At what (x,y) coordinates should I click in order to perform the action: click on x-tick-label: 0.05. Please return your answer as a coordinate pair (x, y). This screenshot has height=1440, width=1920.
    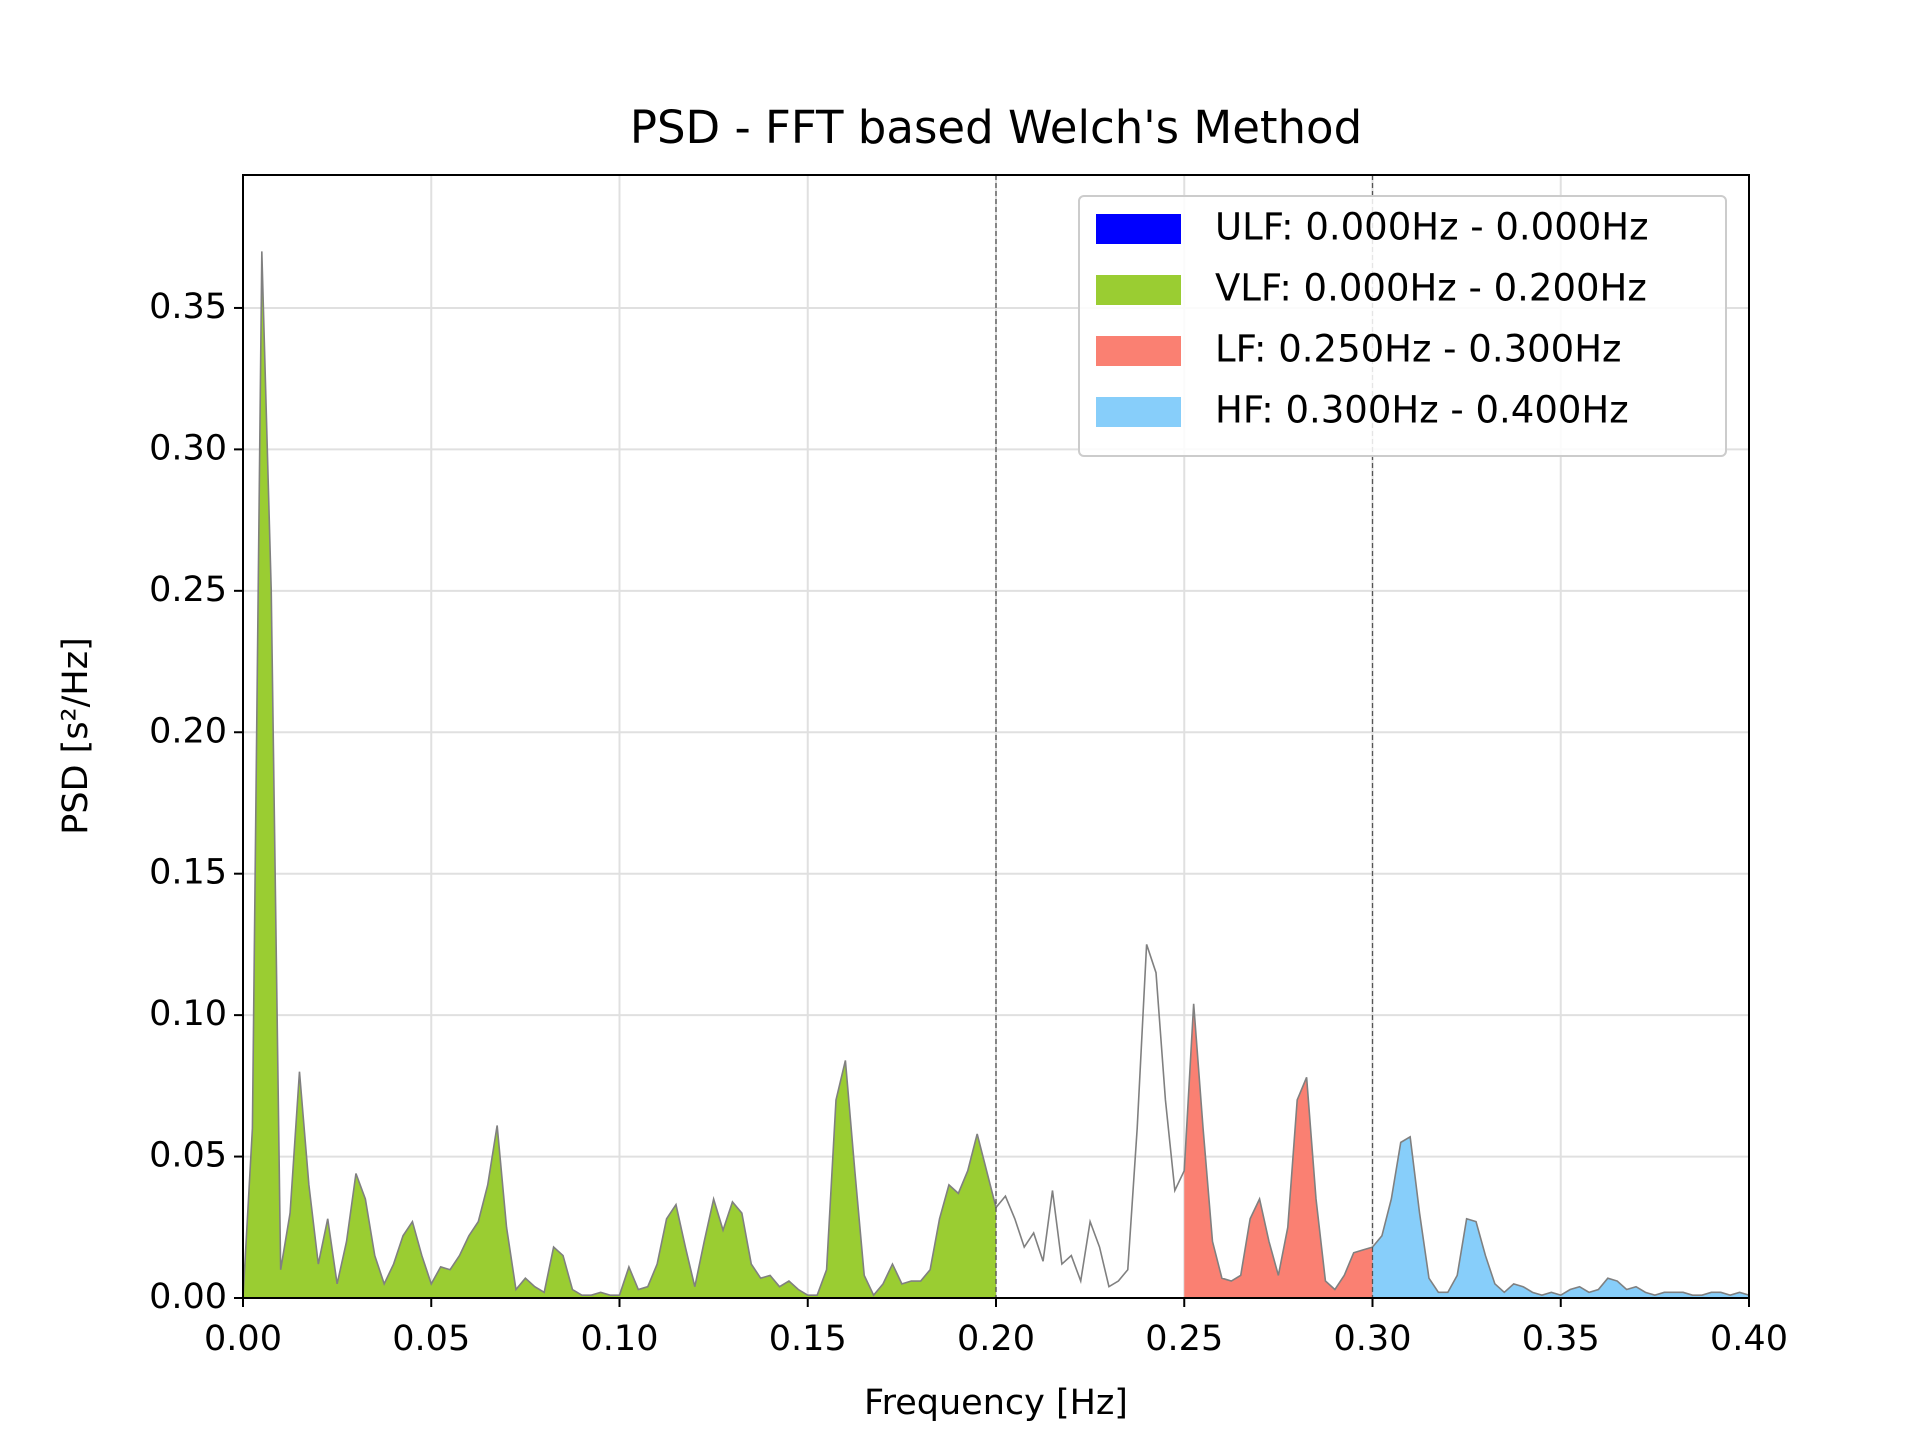
    Looking at the image, I should click on (431, 1339).